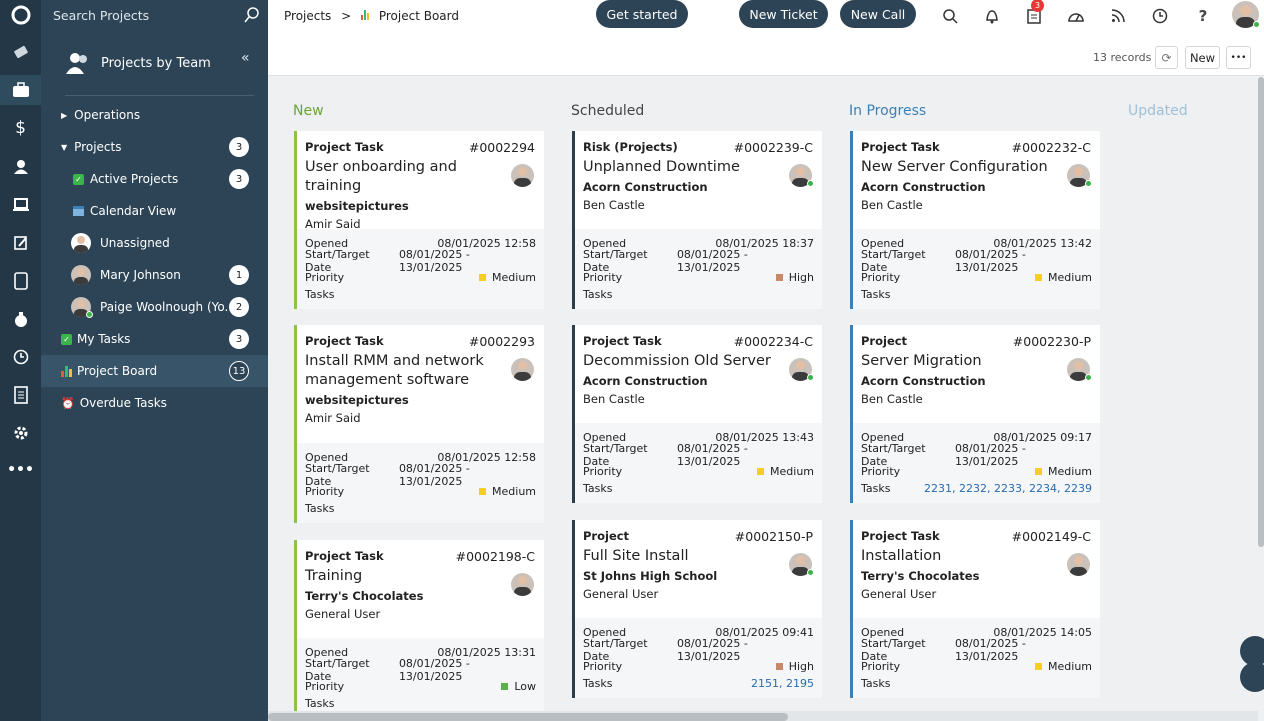 The height and width of the screenshot is (721, 1264). What do you see at coordinates (773, 147) in the screenshot?
I see `ticket-number: #0002239-C` at bounding box center [773, 147].